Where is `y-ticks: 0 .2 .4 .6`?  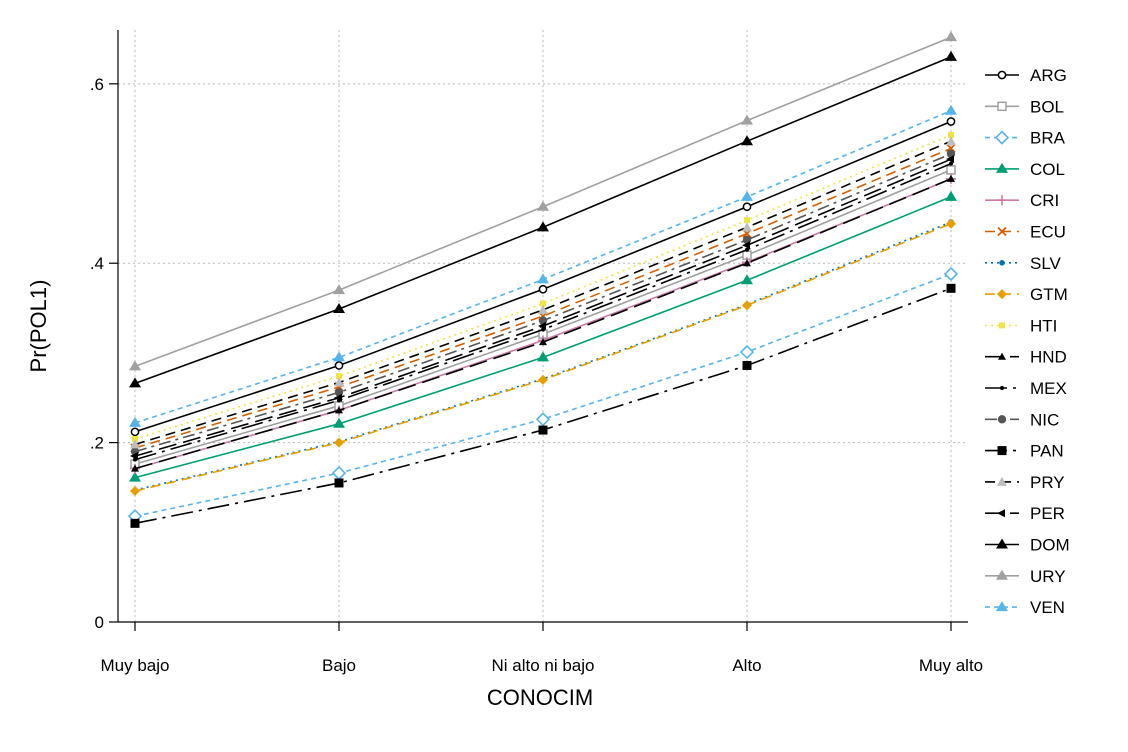
y-ticks: 0 .2 .4 .6 is located at coordinates (104, 353).